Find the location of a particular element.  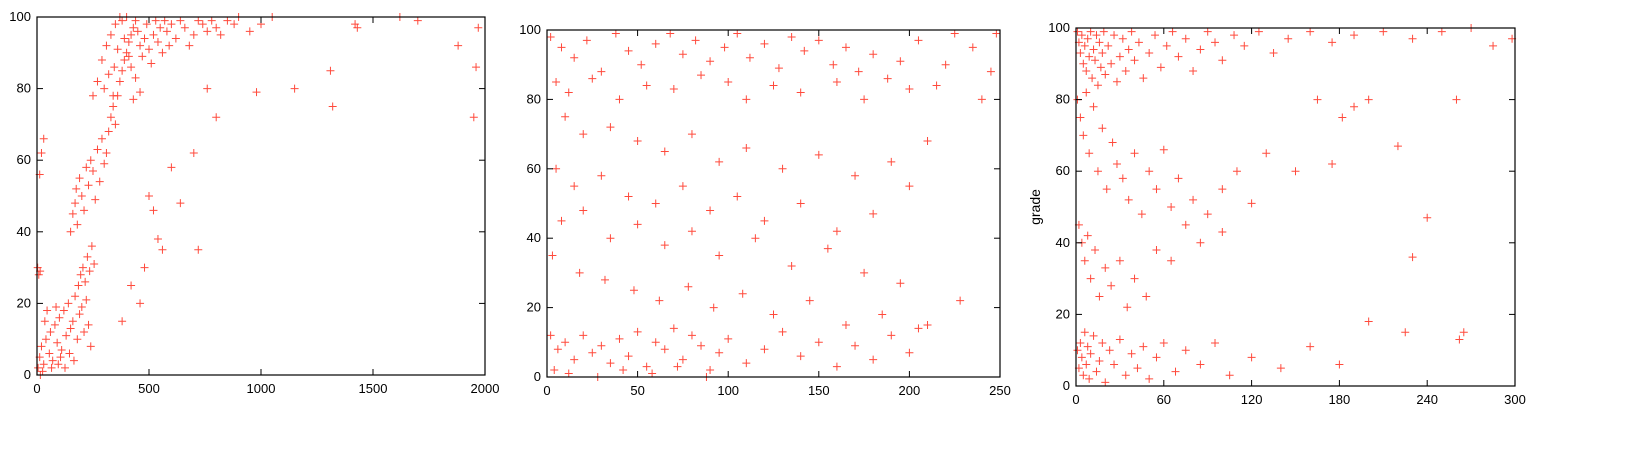

x-tick-label: 60 is located at coordinates (1164, 399).